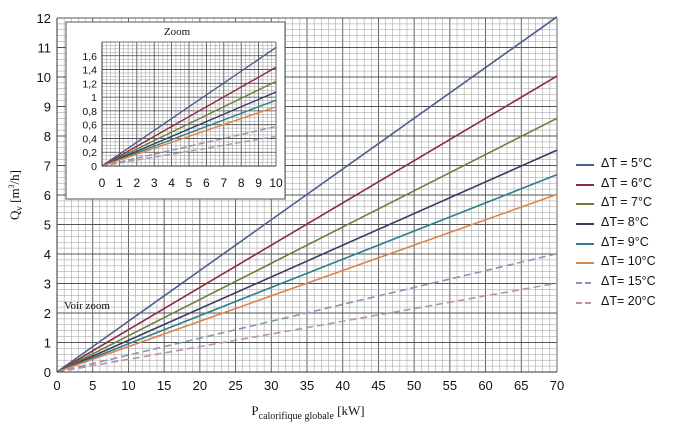 The width and height of the screenshot is (679, 436). What do you see at coordinates (47, 313) in the screenshot?
I see `y-tick-label: 2` at bounding box center [47, 313].